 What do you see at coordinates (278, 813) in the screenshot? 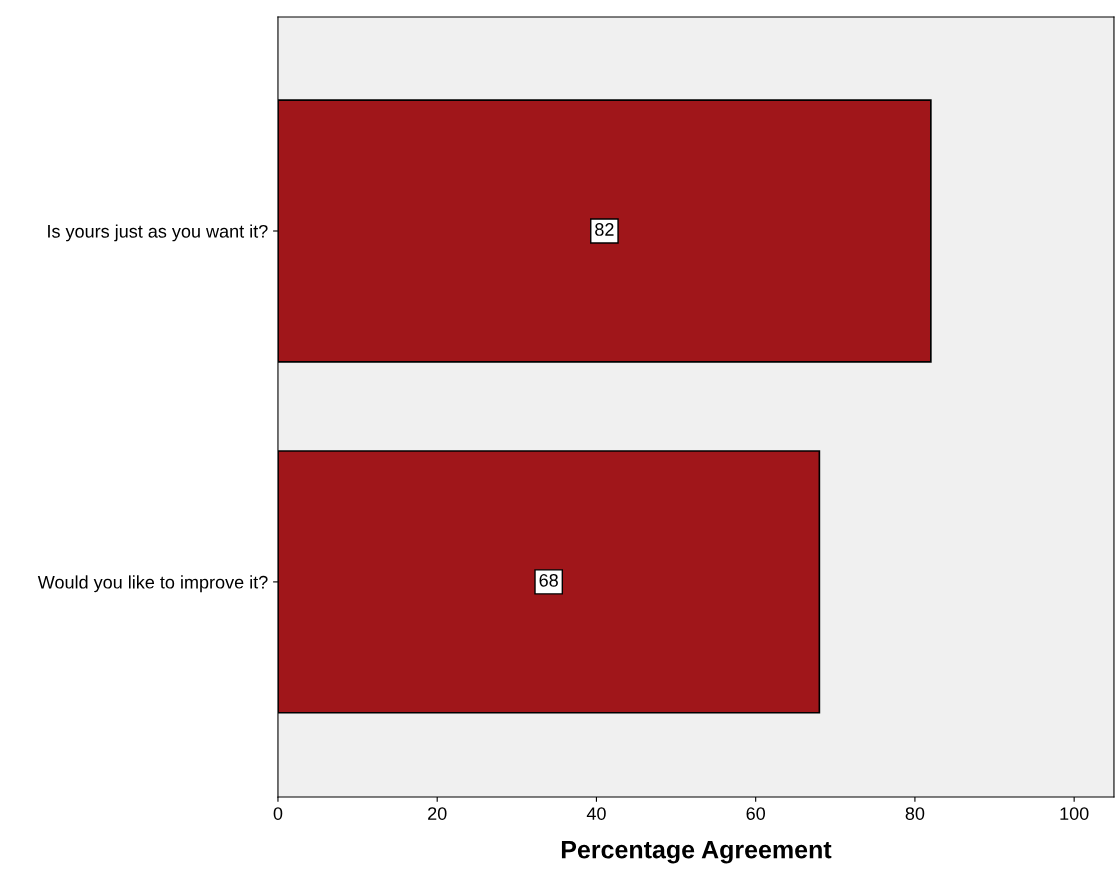
I see `x-tick-label: 0` at bounding box center [278, 813].